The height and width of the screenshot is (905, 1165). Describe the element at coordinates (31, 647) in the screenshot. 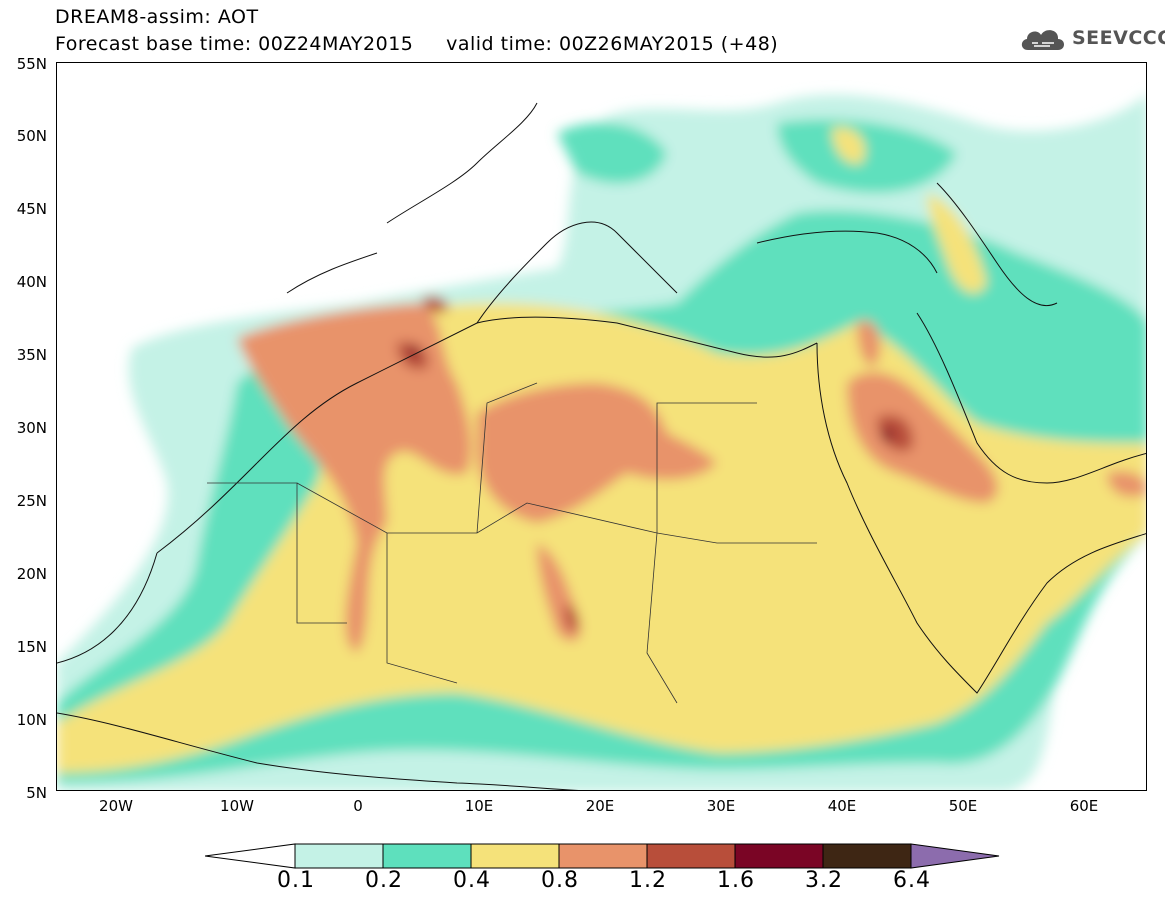

I see `lat-label-15n: 15N` at that location.